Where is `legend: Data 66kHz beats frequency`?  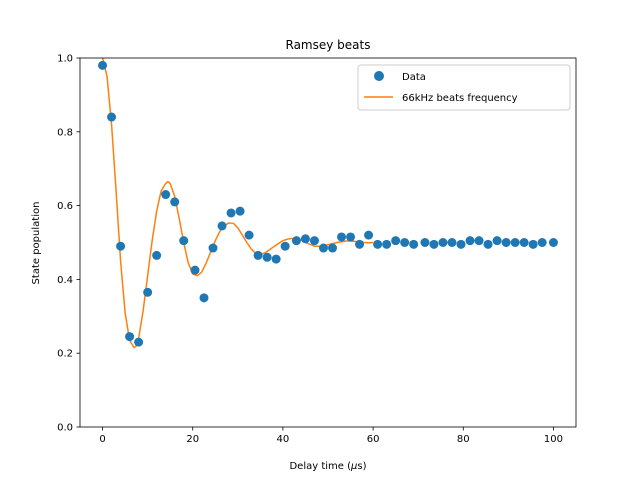
legend: Data 66kHz beats frequency is located at coordinates (464, 87).